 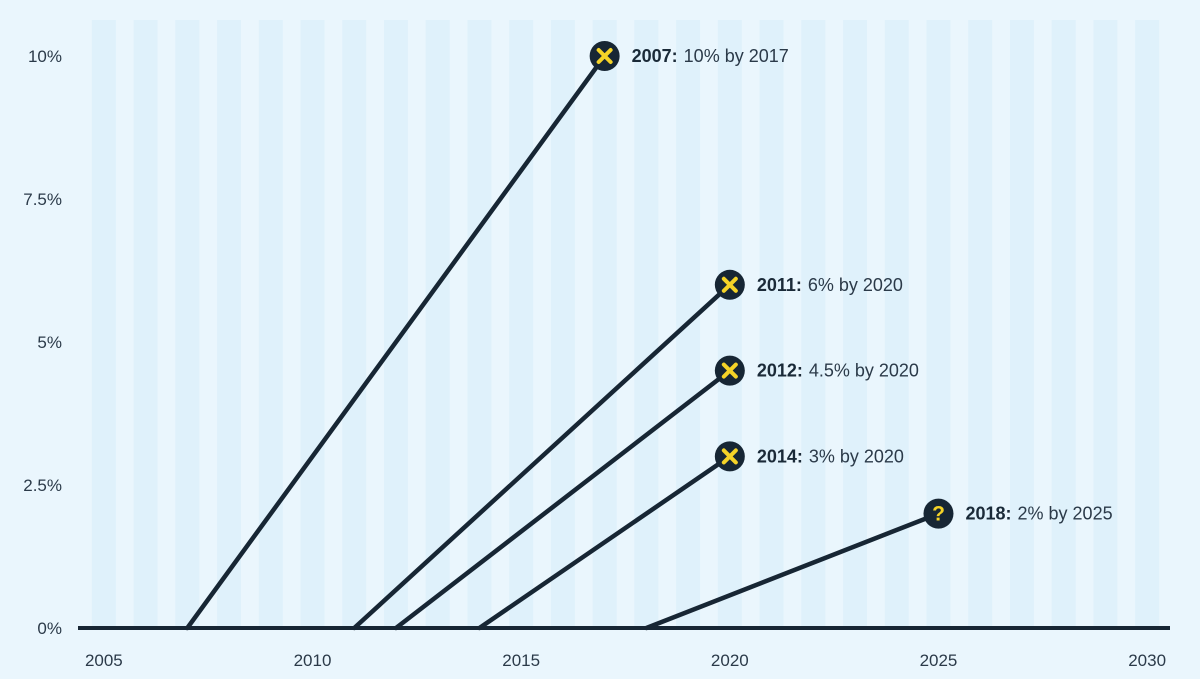 I want to click on x-tick-label: 2015, so click(x=521, y=660).